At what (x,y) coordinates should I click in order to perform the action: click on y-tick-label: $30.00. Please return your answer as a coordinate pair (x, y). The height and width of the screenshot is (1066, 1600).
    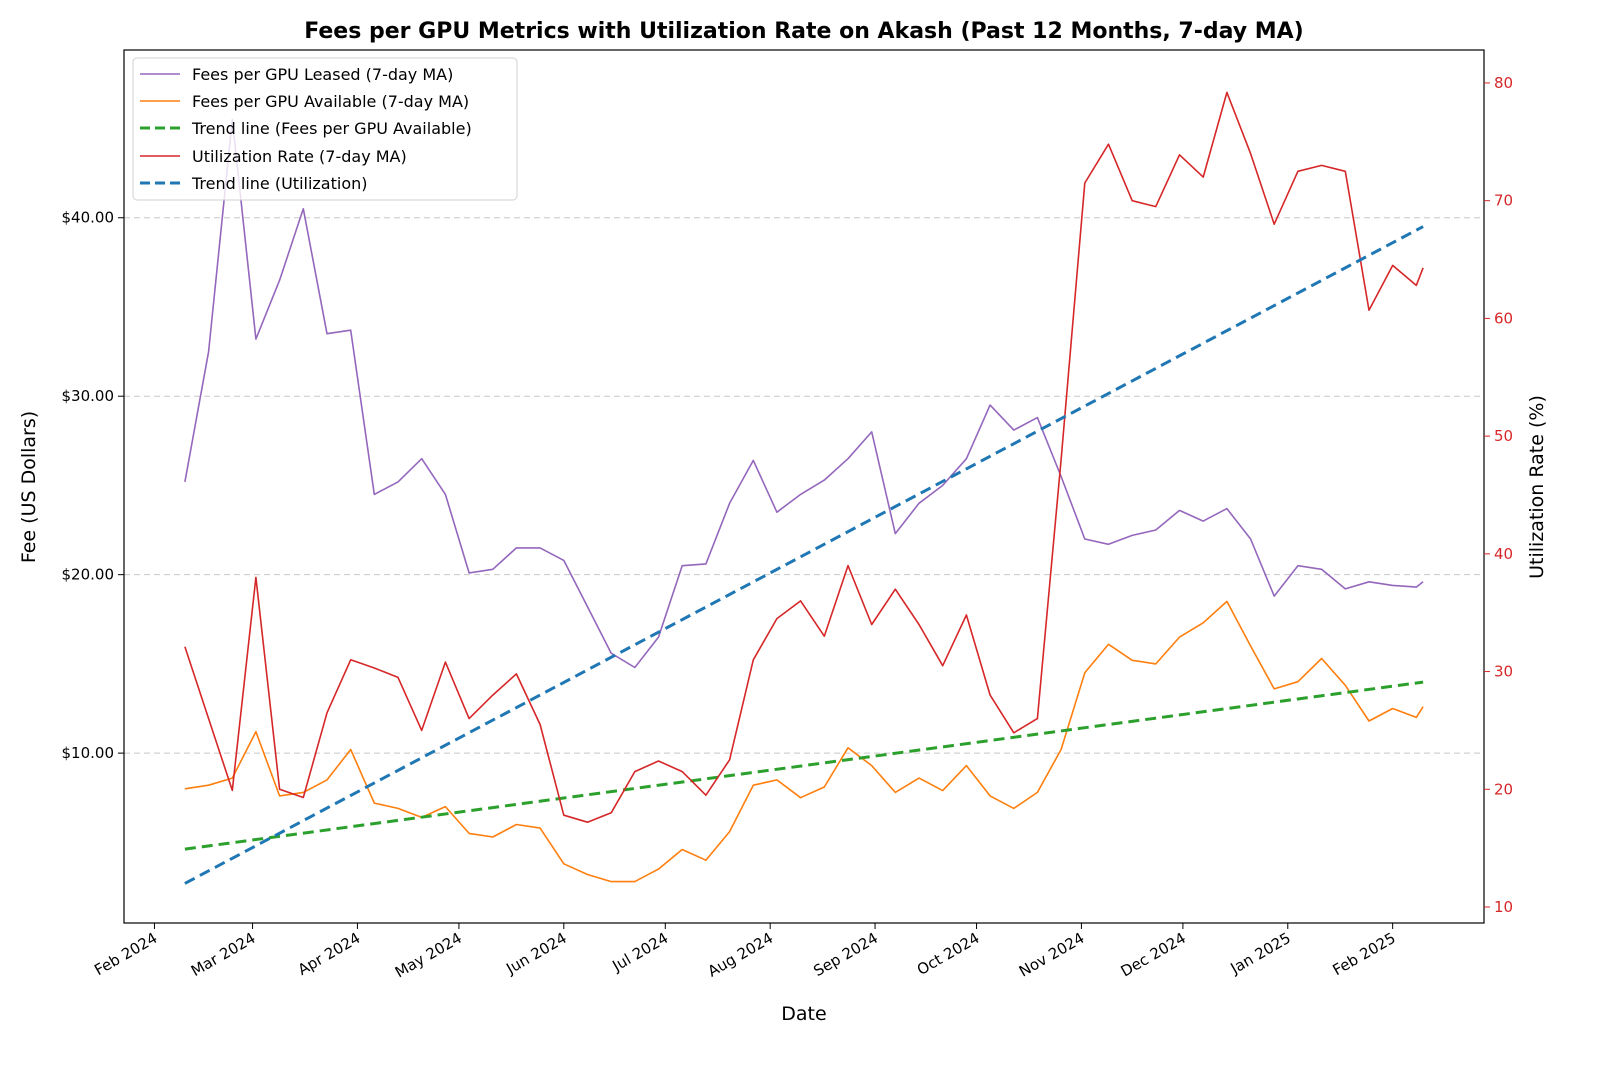
    Looking at the image, I should click on (88, 396).